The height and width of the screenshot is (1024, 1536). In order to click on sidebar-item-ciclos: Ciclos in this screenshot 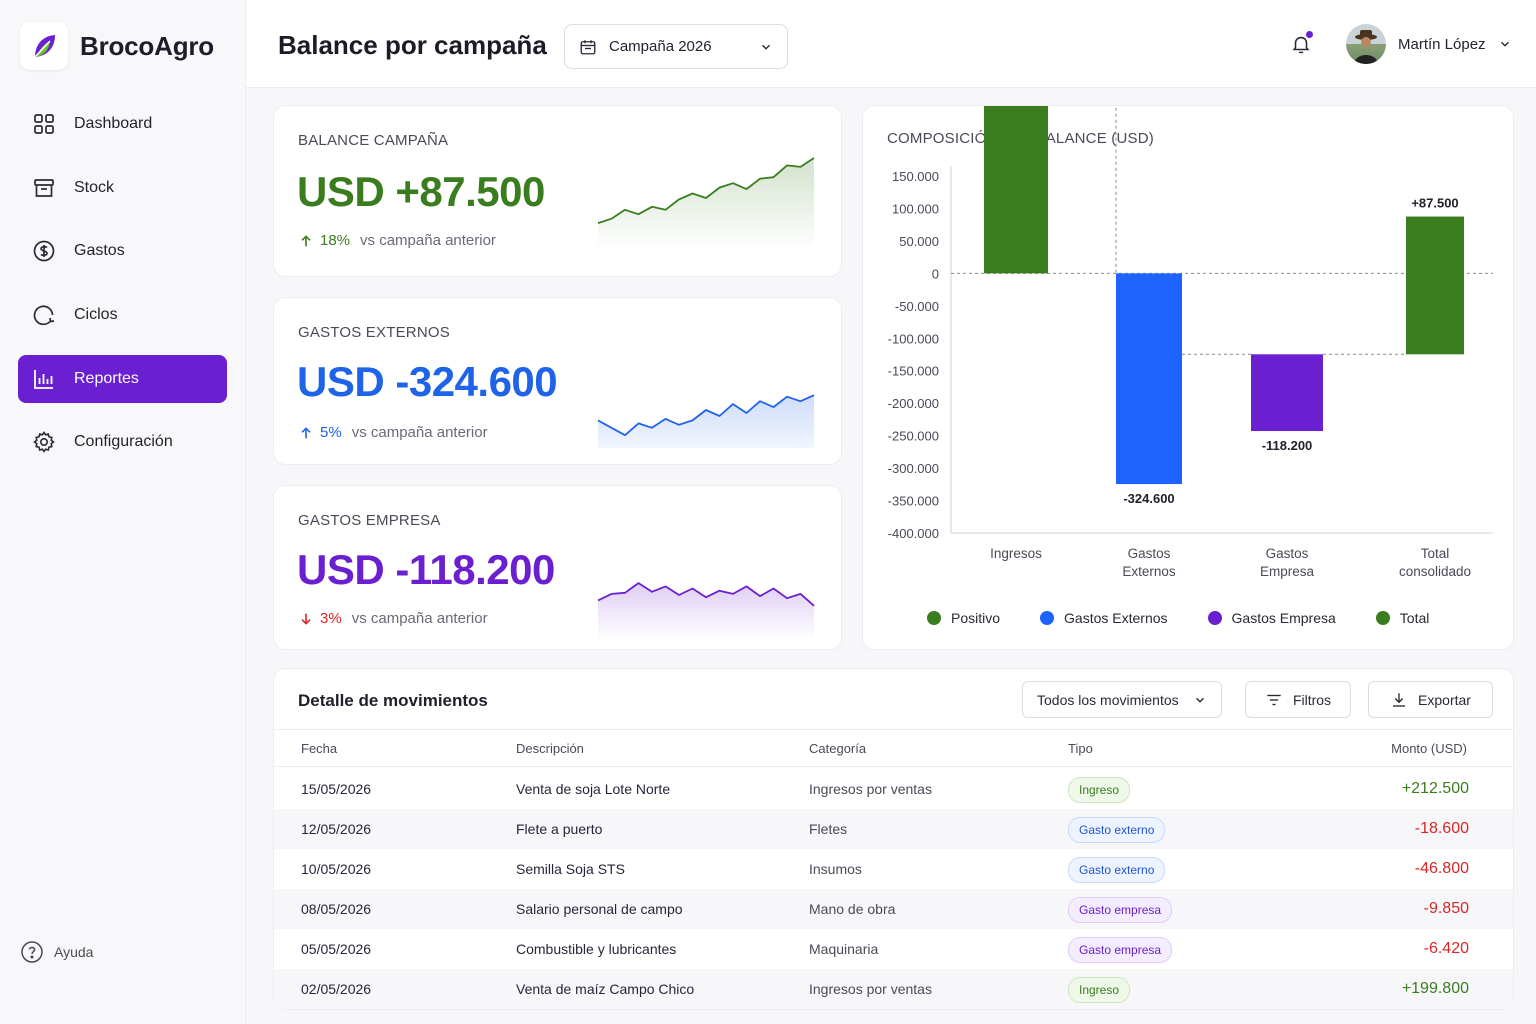, I will do `click(122, 315)`.